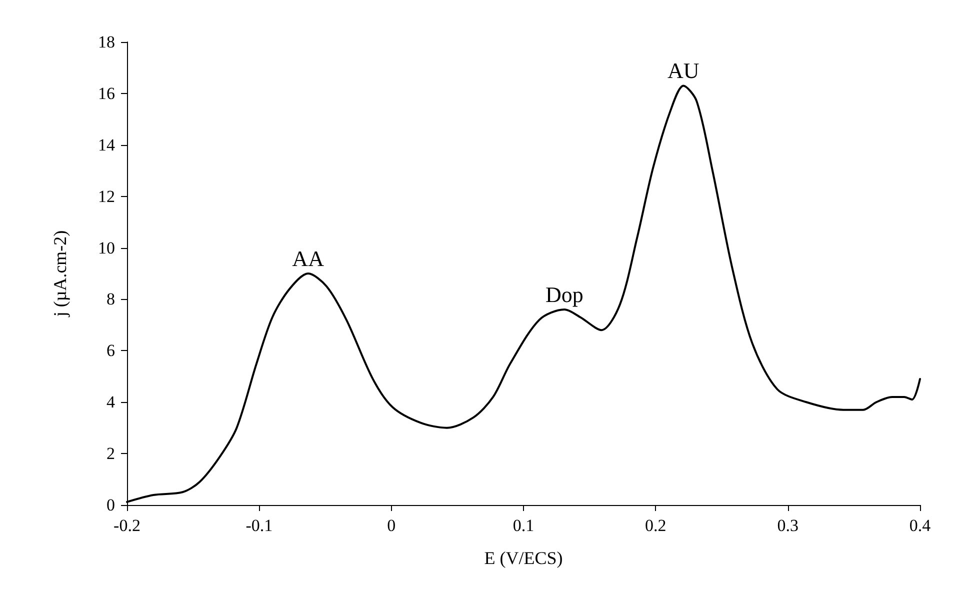 The width and height of the screenshot is (956, 601). What do you see at coordinates (106, 248) in the screenshot?
I see `y-tick-label: 10` at bounding box center [106, 248].